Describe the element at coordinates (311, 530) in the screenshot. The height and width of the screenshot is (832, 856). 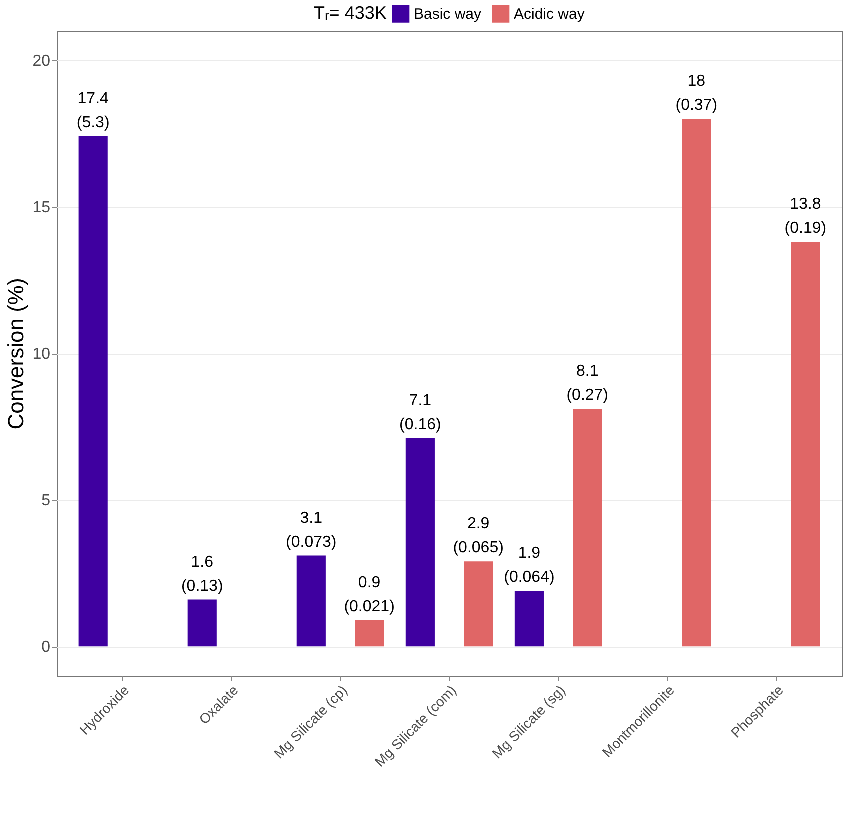
I see `data-label: 3.1 (0.073)` at that location.